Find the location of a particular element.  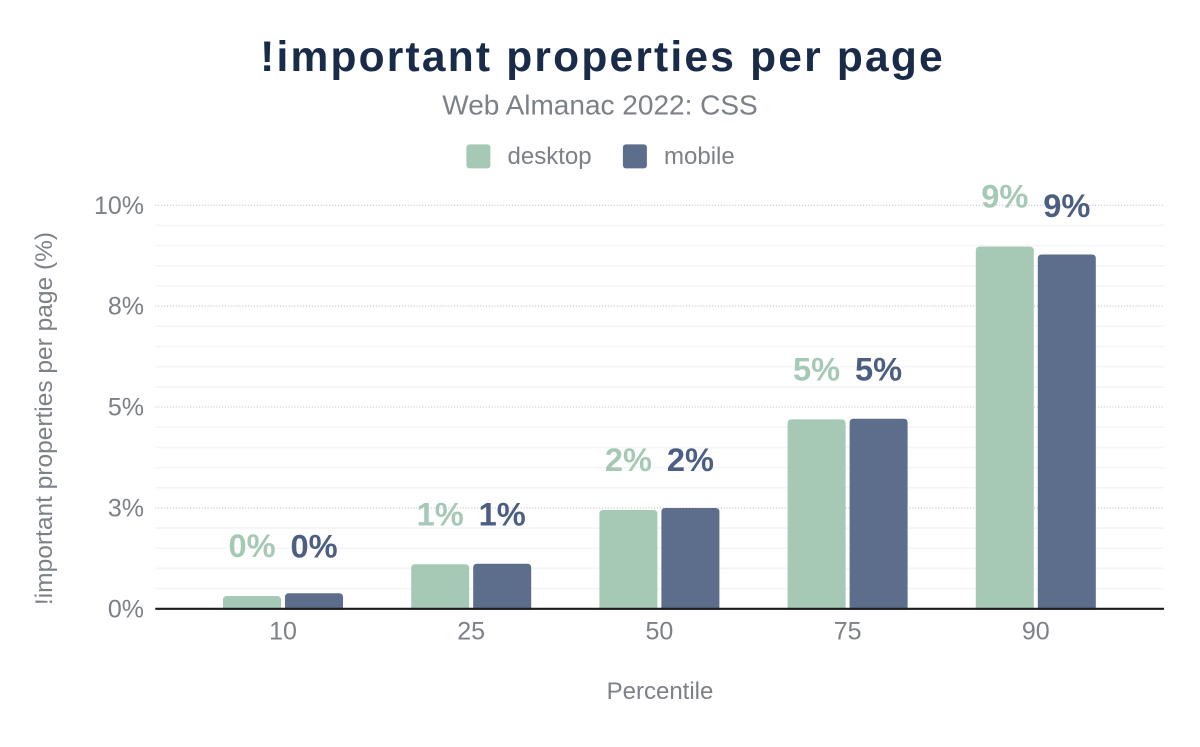

svg-text: 3% is located at coordinates (126, 508).